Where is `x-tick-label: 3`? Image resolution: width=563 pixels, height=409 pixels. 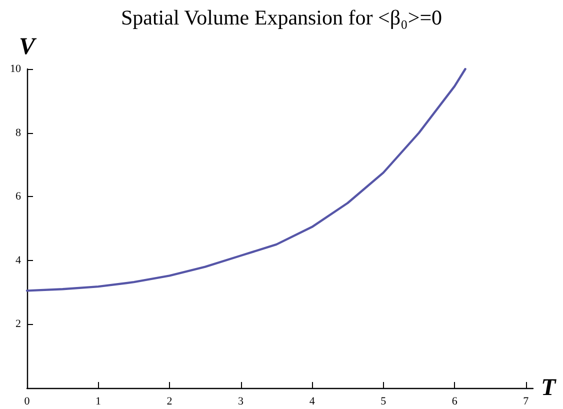
x-tick-label: 3 is located at coordinates (241, 402).